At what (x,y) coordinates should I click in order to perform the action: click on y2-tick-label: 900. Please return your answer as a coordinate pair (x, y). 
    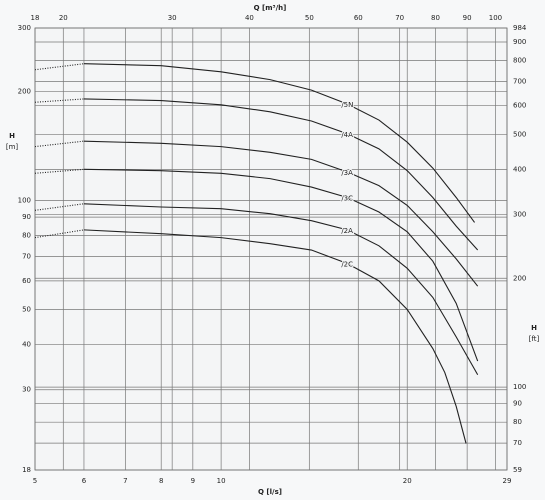
    Looking at the image, I should click on (519, 42).